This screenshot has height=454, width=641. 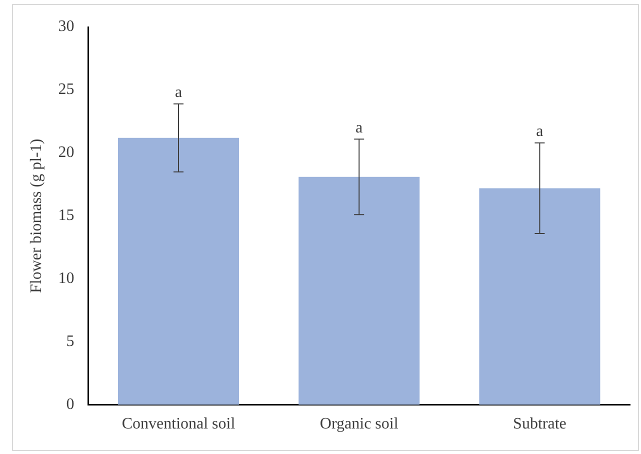 I want to click on y-tick-label: 15, so click(x=66, y=215).